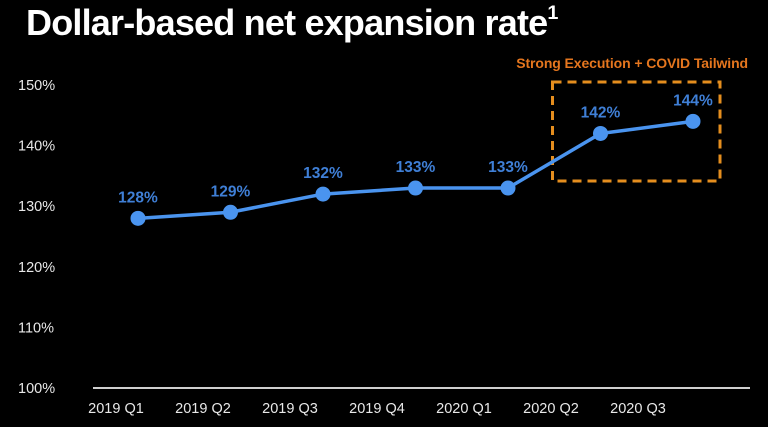  I want to click on x-axis-tick-label: 2019 Q4, so click(377, 409).